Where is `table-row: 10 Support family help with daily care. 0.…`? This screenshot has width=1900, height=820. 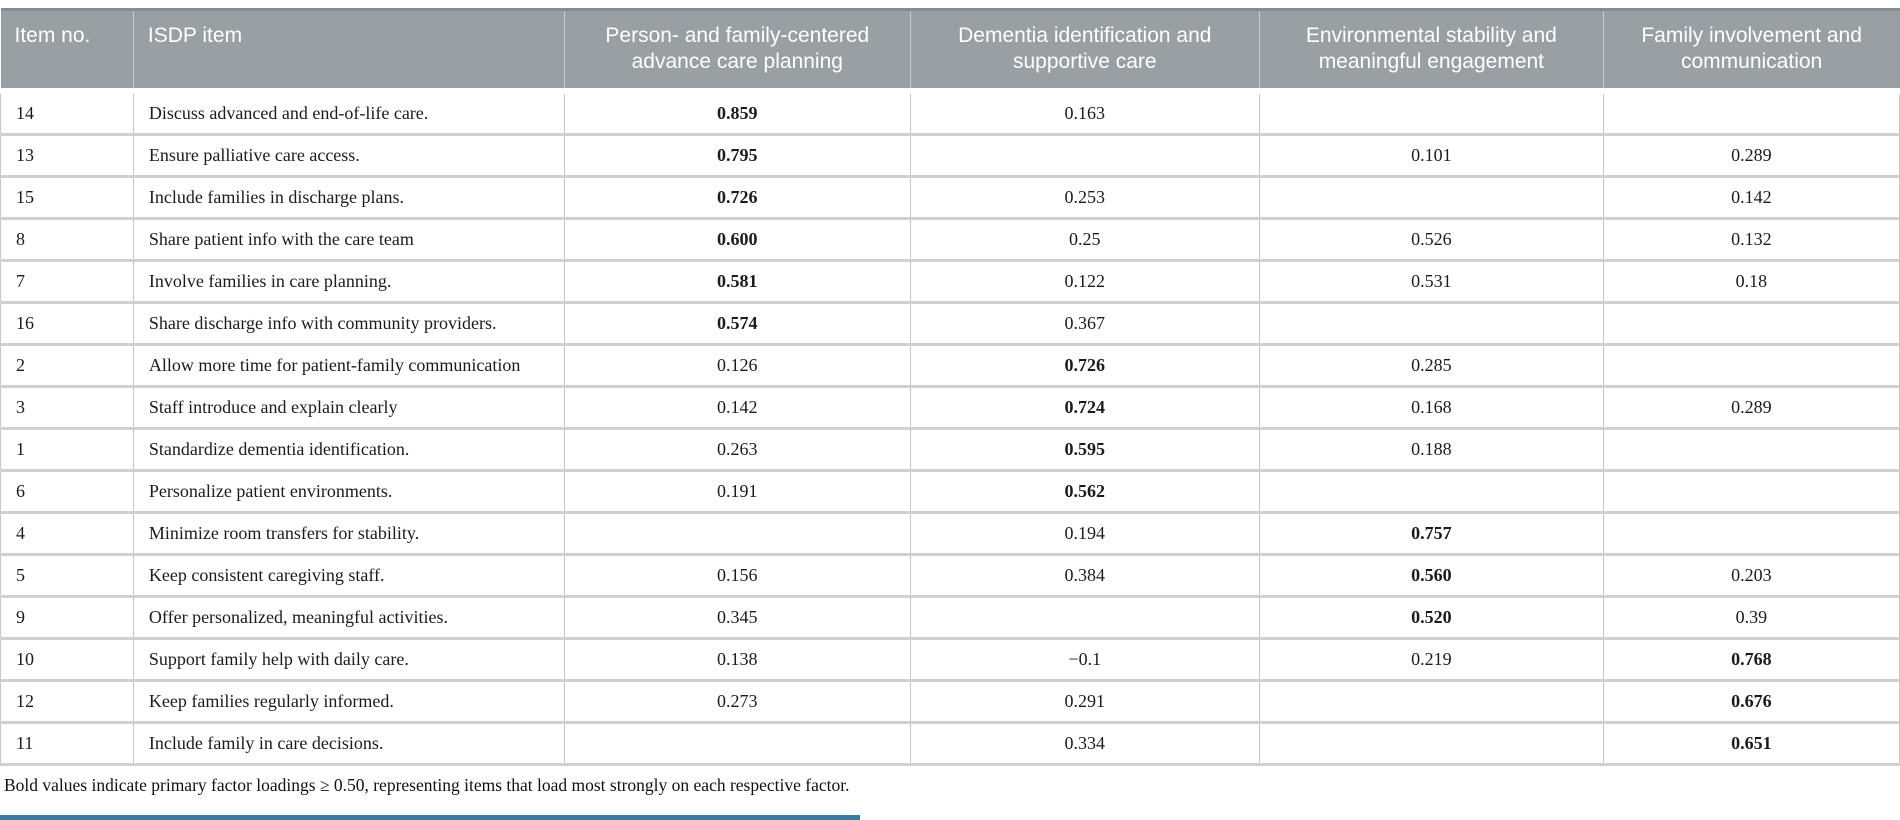
table-row: 10 Support family help with daily care. 0.… is located at coordinates (950, 659).